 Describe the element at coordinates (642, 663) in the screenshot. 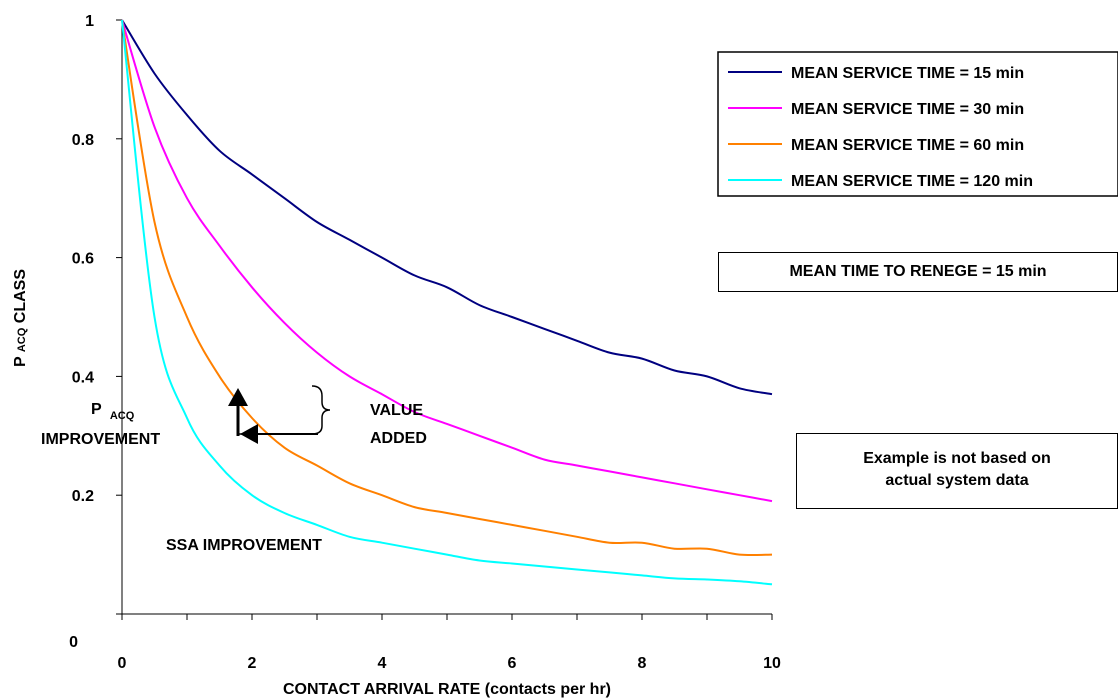

I see `x-tick-label: 8` at that location.